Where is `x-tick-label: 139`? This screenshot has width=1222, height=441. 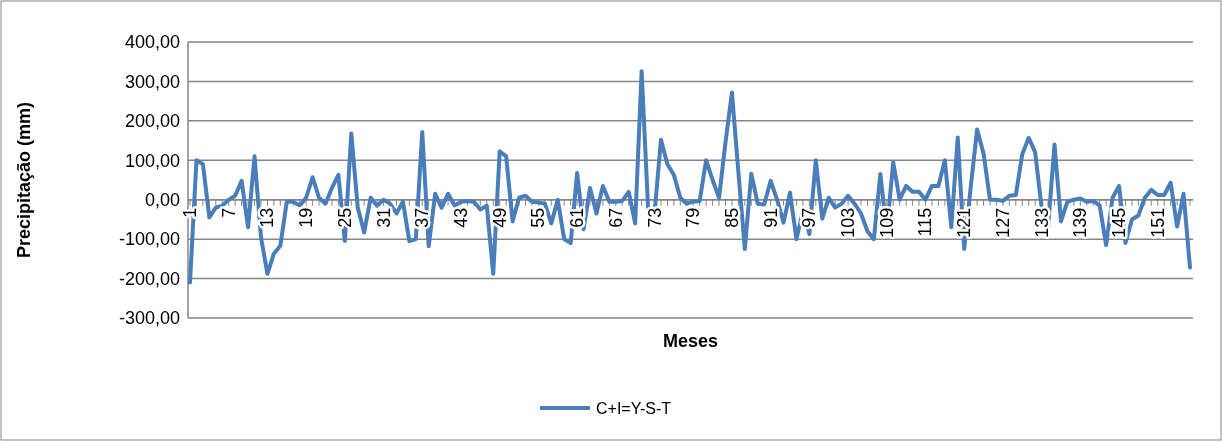
x-tick-label: 139 is located at coordinates (1080, 222).